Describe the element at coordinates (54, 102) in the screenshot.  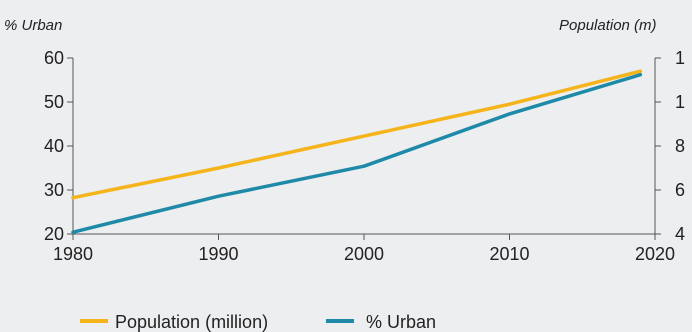
I see `left-tick-label: 50` at that location.